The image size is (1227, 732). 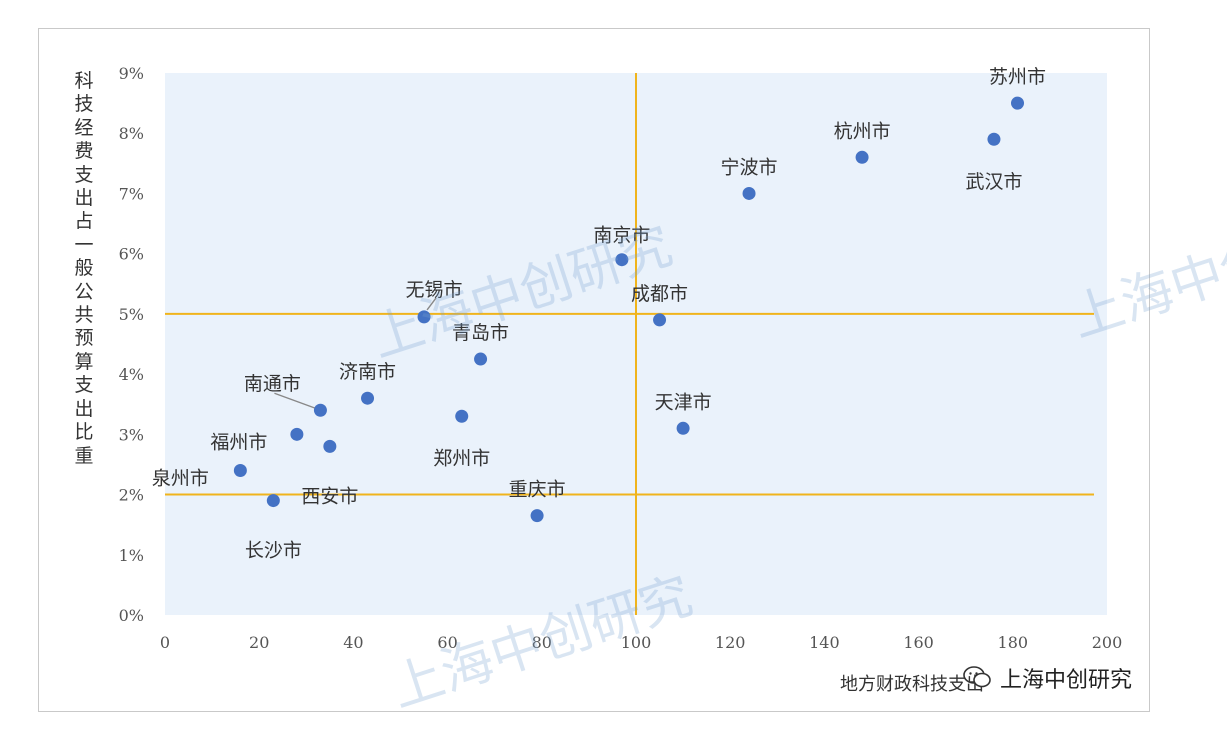 What do you see at coordinates (84, 268) in the screenshot?
I see `y-axis-label: 科技经费支出占一般公共预算支出比重` at bounding box center [84, 268].